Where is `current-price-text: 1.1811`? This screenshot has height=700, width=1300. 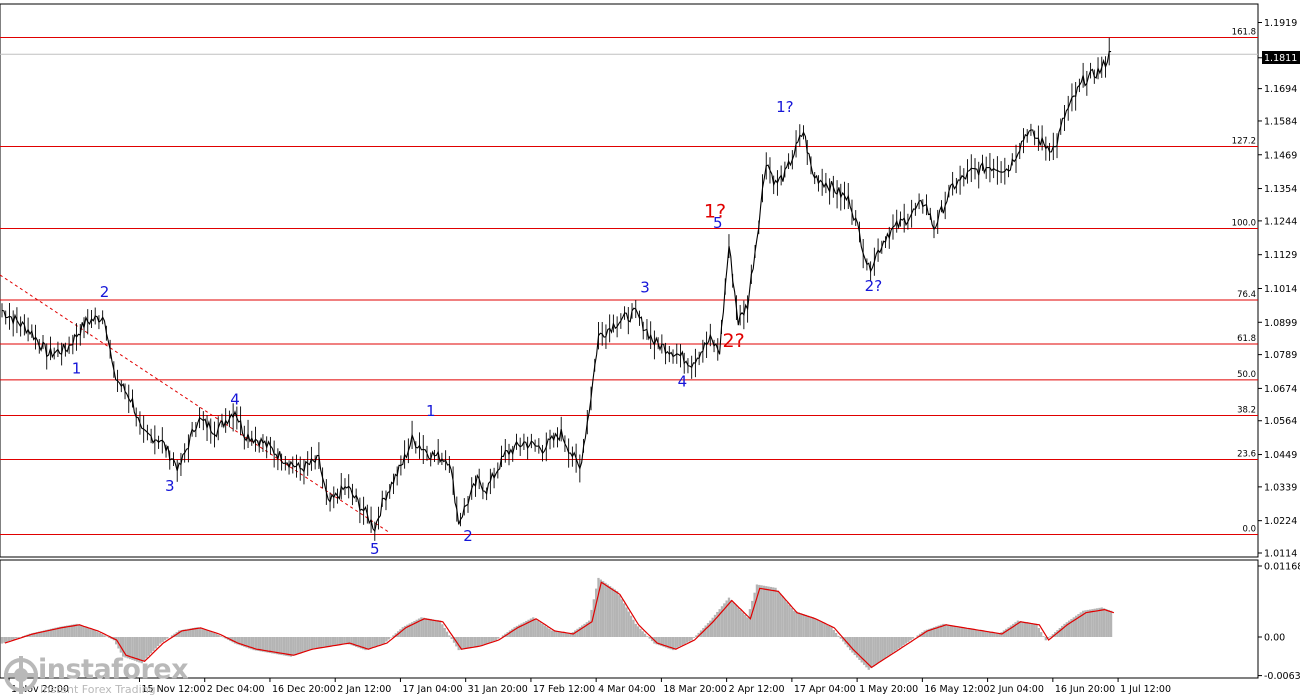
current-price-text: 1.1811 is located at coordinates (1280, 58).